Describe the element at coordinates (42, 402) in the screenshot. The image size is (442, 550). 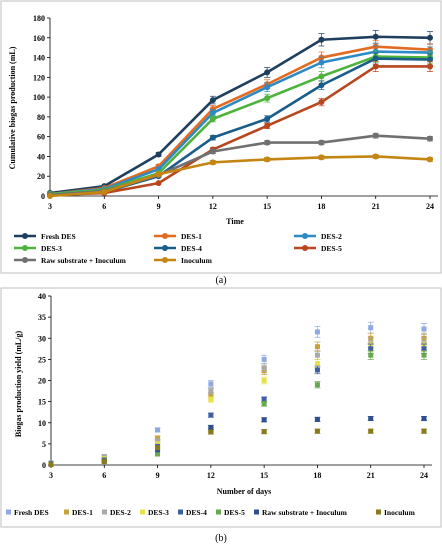
I see `chart-b-y-tick-label: 15` at that location.